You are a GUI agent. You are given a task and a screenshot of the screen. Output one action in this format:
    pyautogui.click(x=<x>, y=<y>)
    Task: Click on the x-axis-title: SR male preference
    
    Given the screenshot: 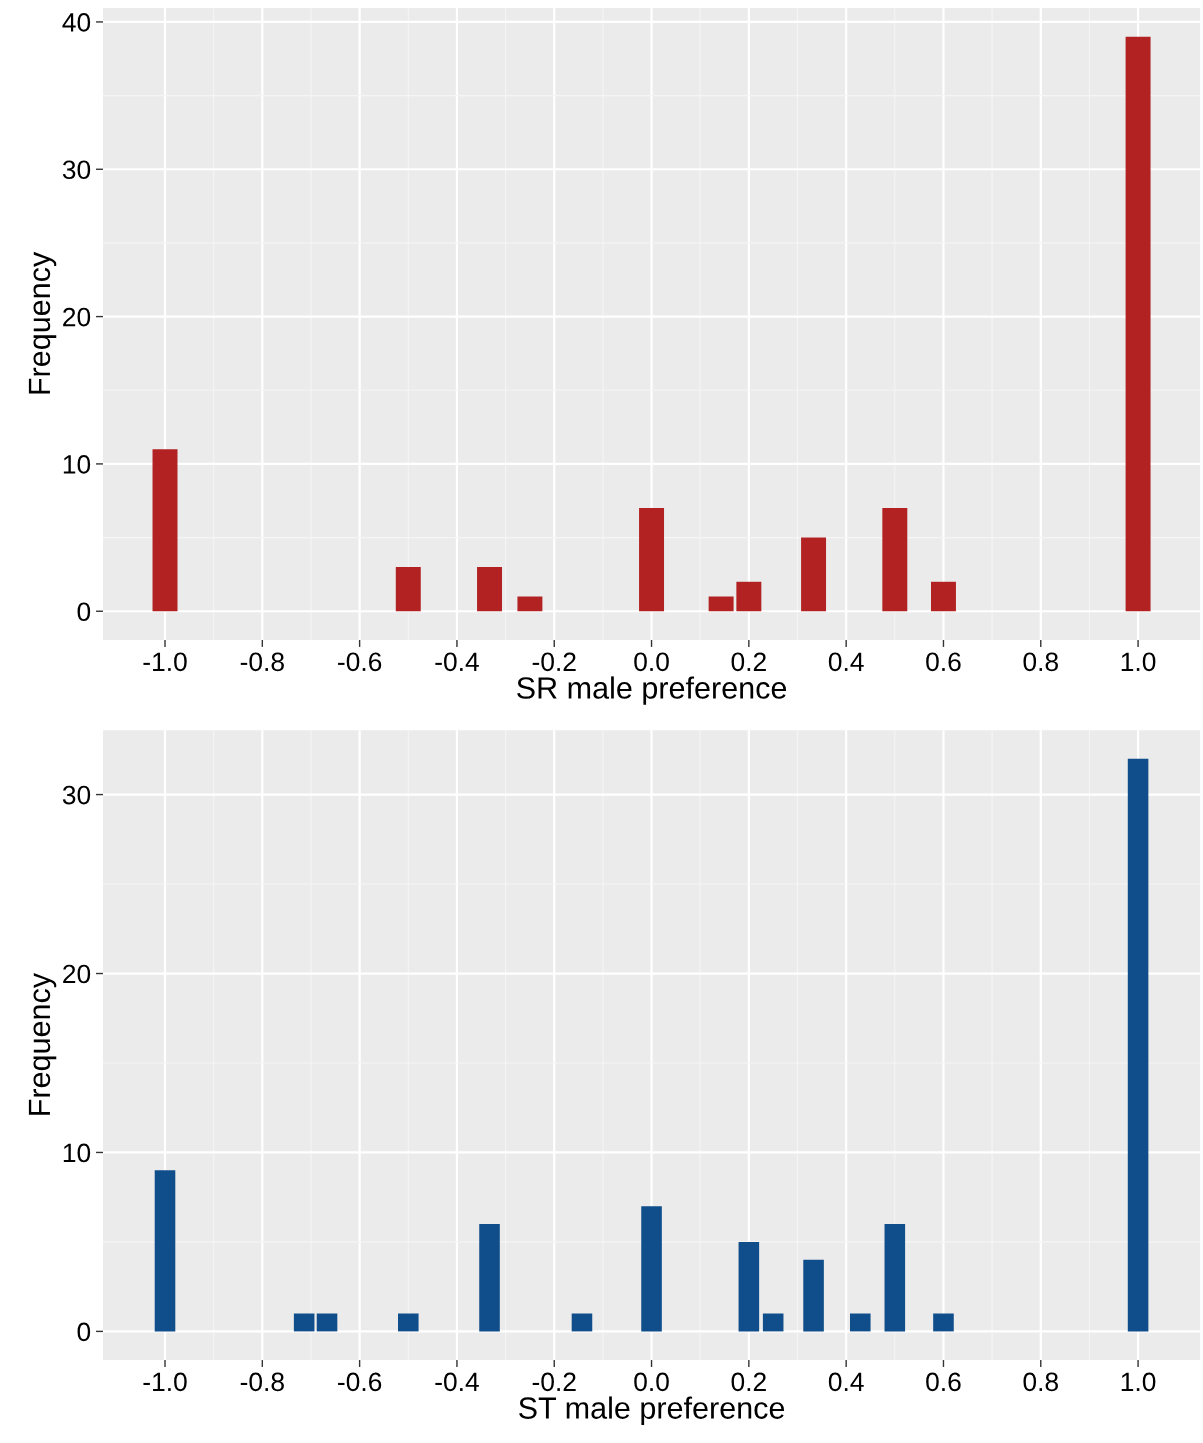 What is the action you would take?
    pyautogui.click(x=652, y=690)
    